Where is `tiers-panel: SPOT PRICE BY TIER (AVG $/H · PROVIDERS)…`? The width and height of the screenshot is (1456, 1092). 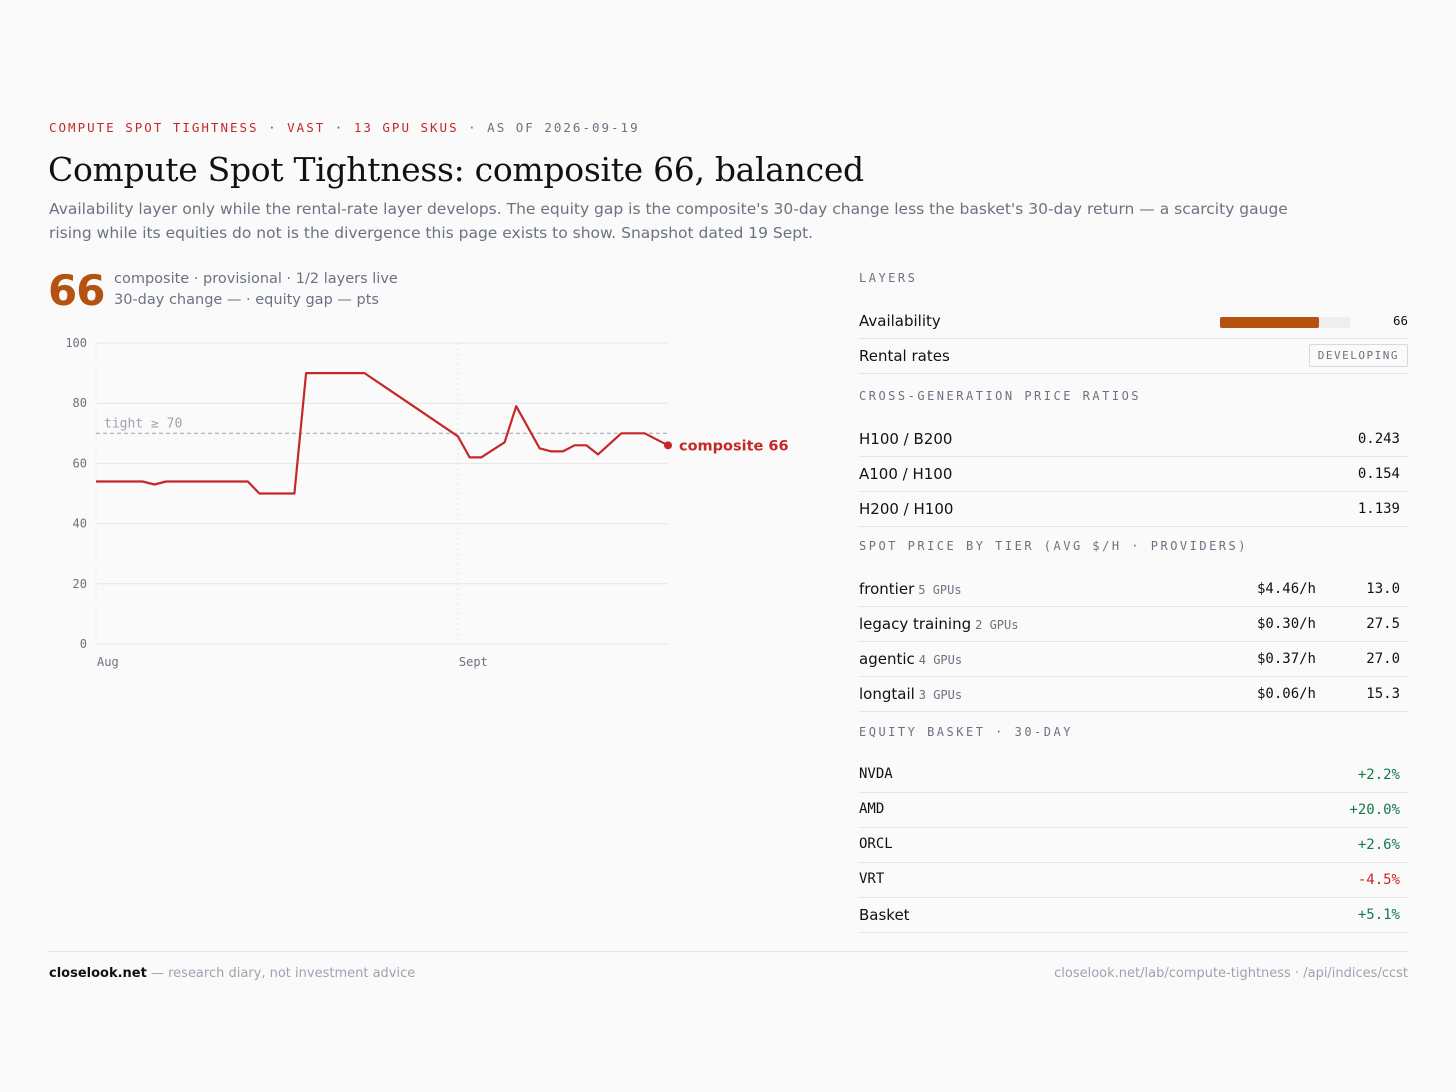 tiers-panel: SPOT PRICE BY TIER (AVG $/H · PROVIDERS)… is located at coordinates (1133, 625).